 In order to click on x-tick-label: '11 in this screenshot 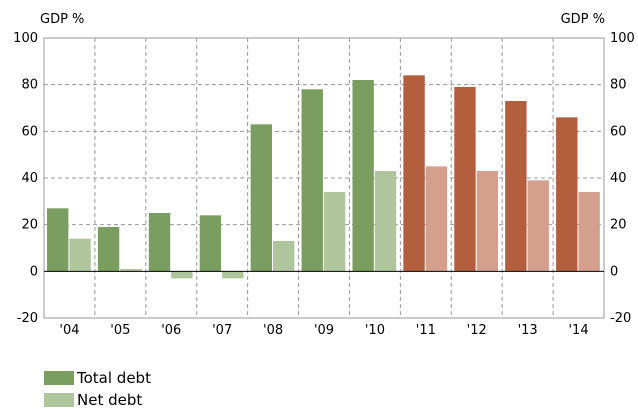, I will do `click(426, 330)`.